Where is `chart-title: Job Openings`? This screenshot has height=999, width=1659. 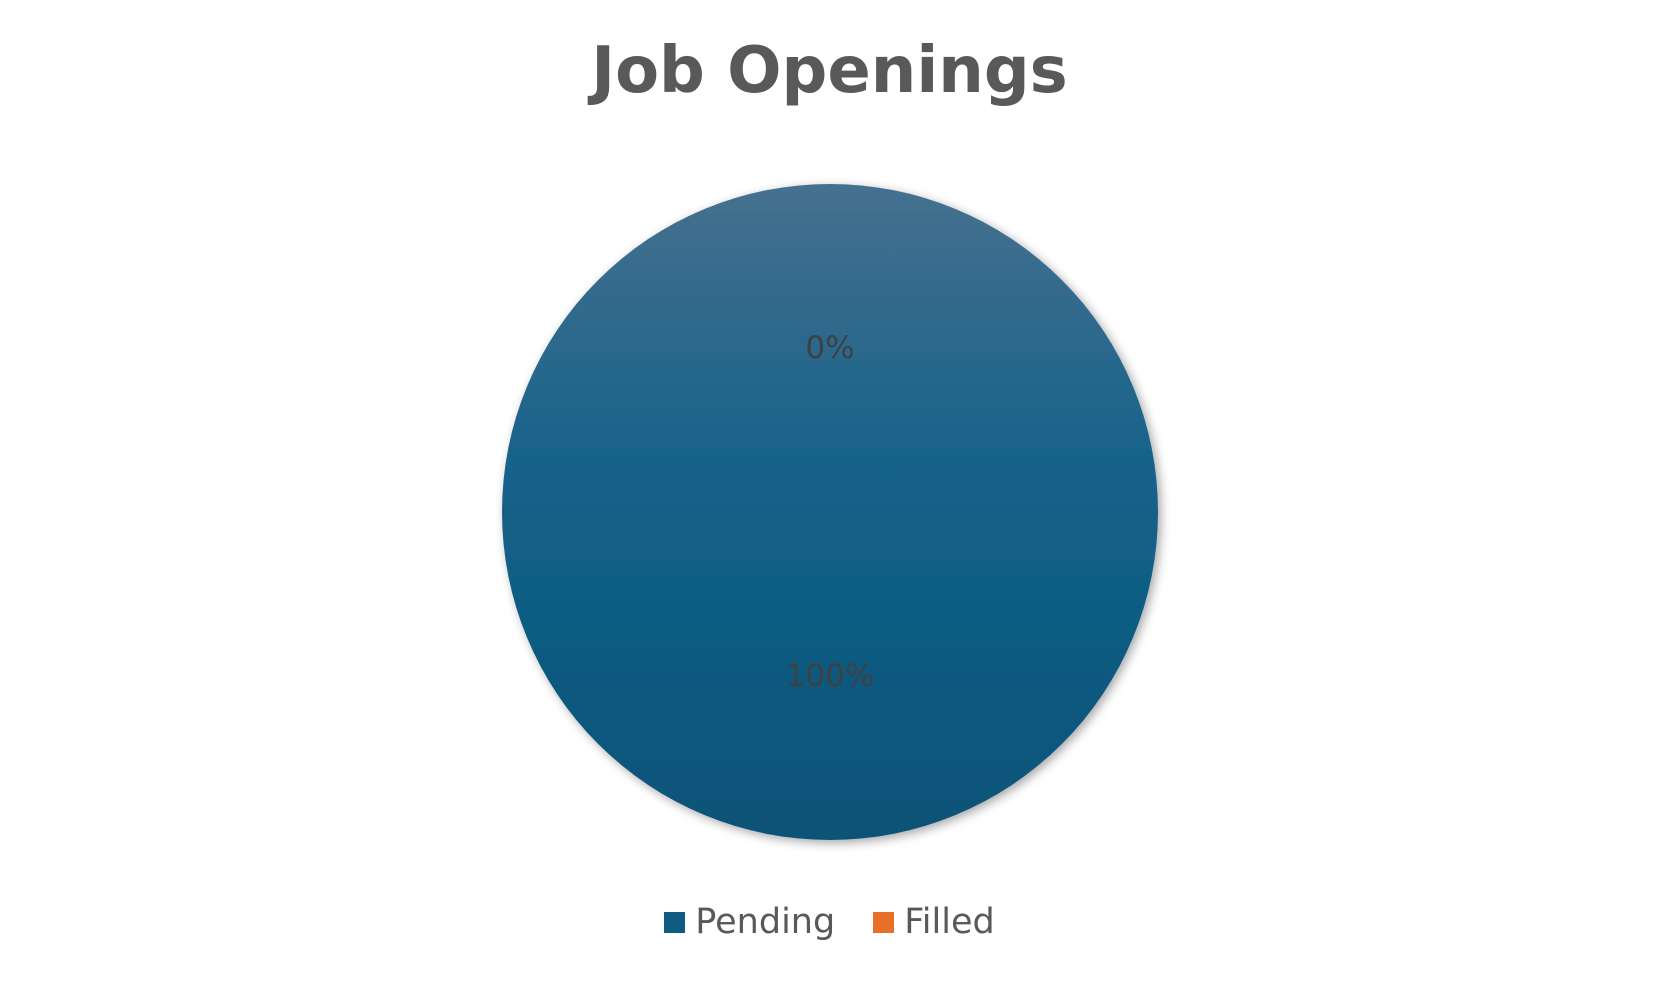 chart-title: Job Openings is located at coordinates (829, 71).